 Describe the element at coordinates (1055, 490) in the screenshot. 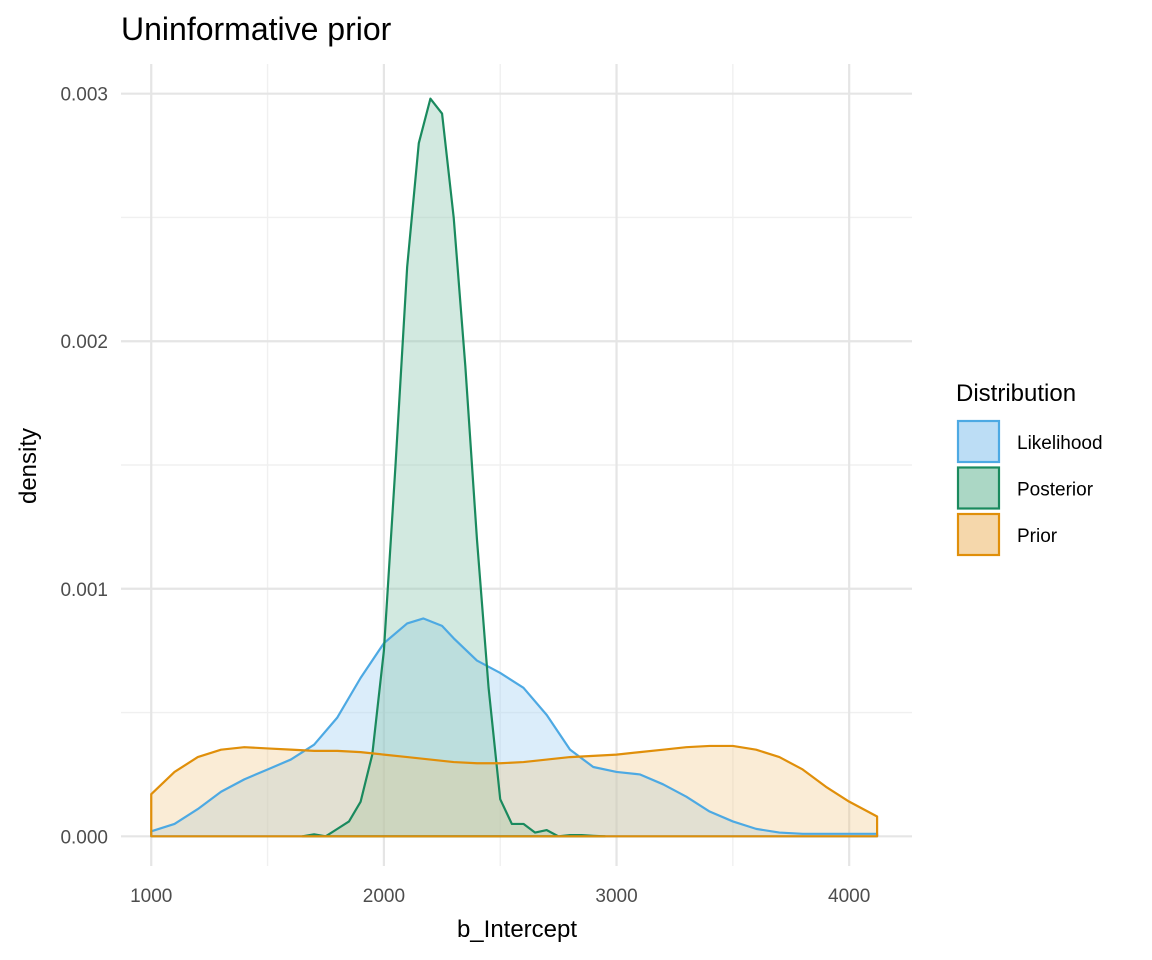

I see `legend-label-posterior: Posterior` at that location.